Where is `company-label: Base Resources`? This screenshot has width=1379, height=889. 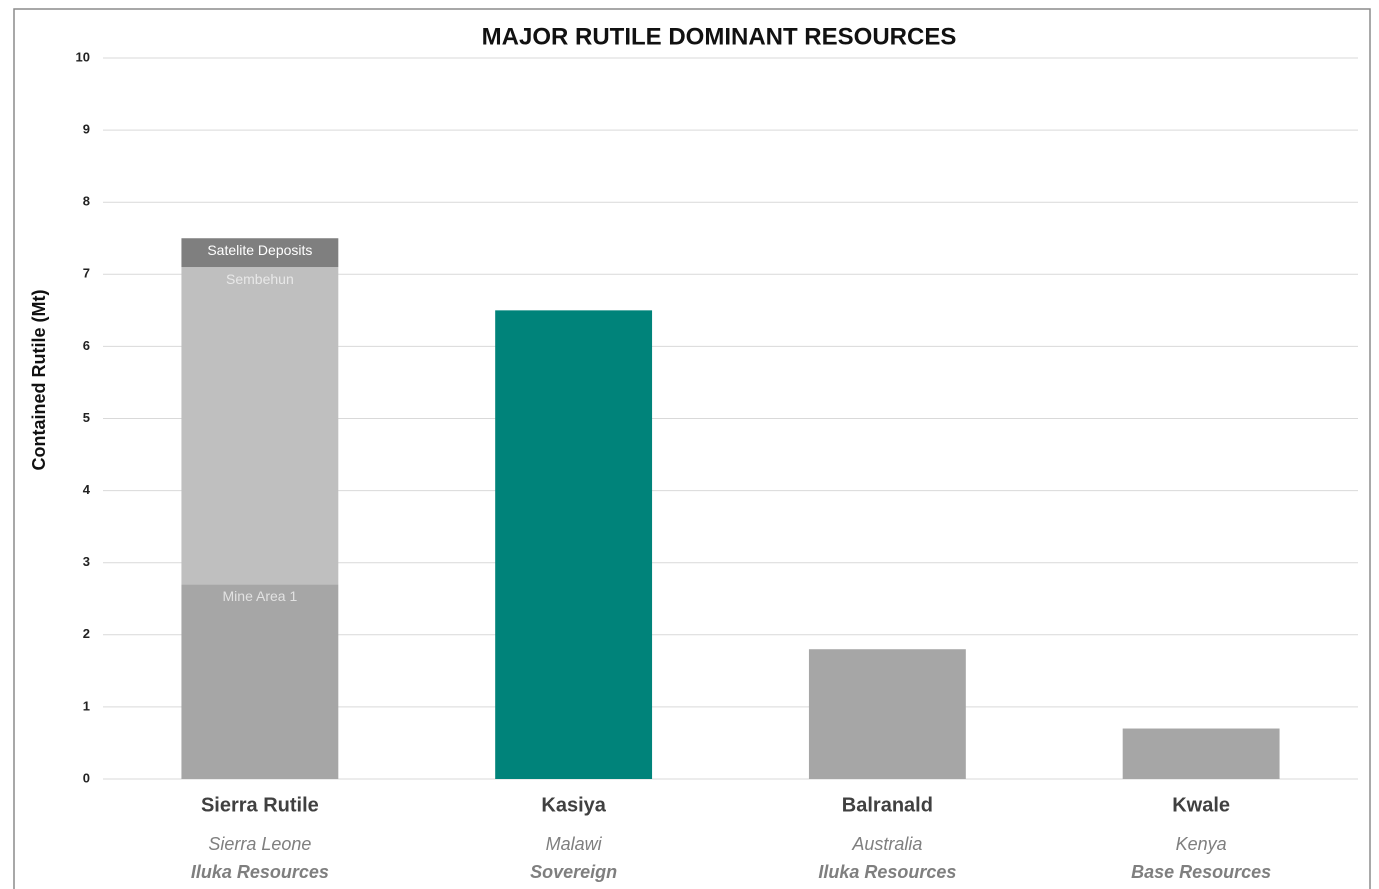 company-label: Base Resources is located at coordinates (1201, 872).